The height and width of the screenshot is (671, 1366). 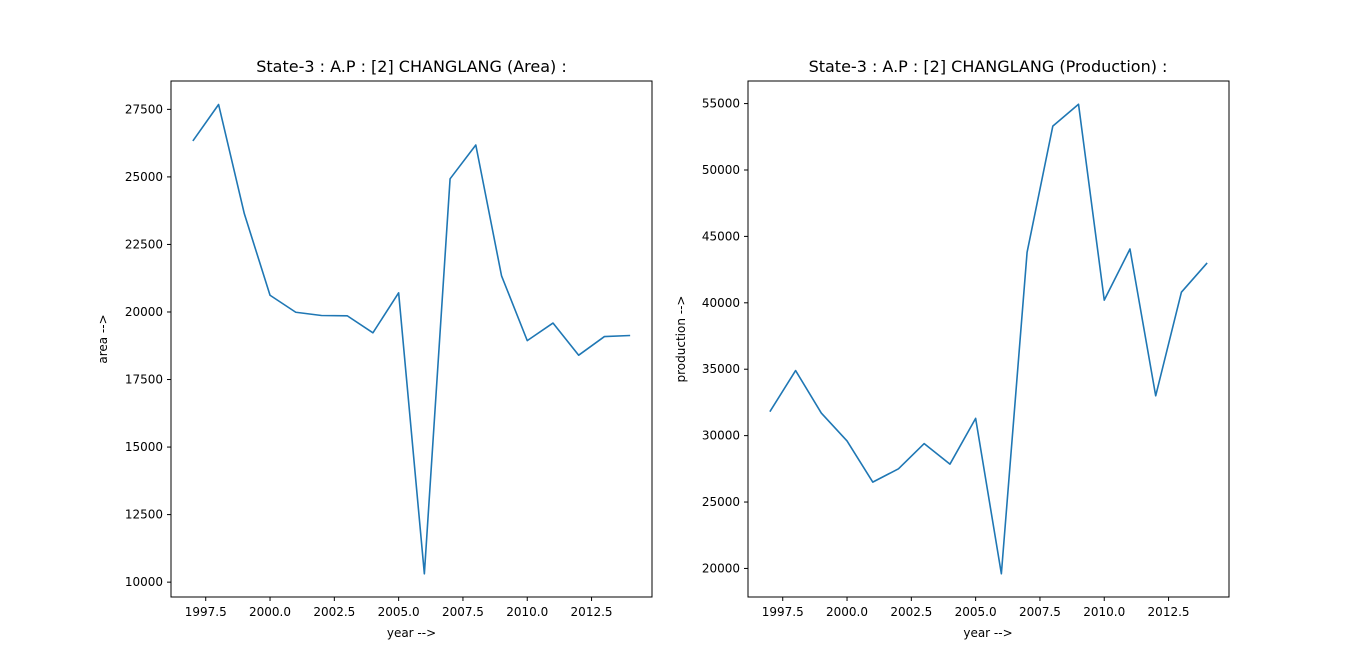 I want to click on y-tick-label: 22500, so click(x=144, y=244).